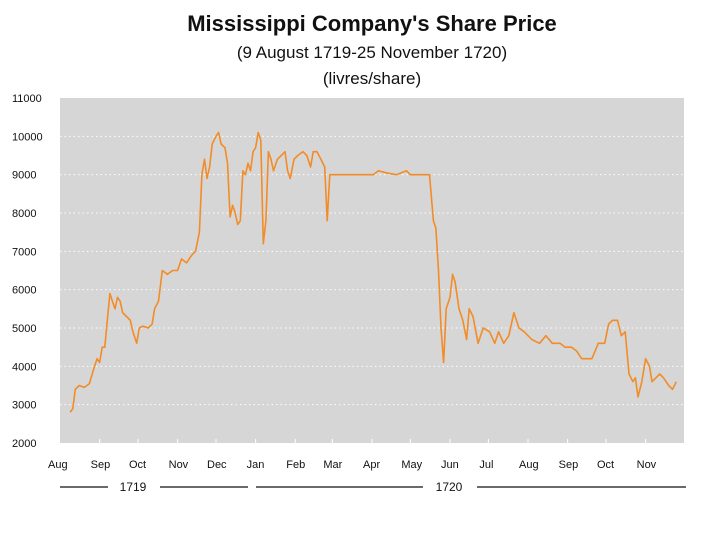 This screenshot has height=540, width=720. What do you see at coordinates (450, 465) in the screenshot?
I see `x-tick-label: Jun` at bounding box center [450, 465].